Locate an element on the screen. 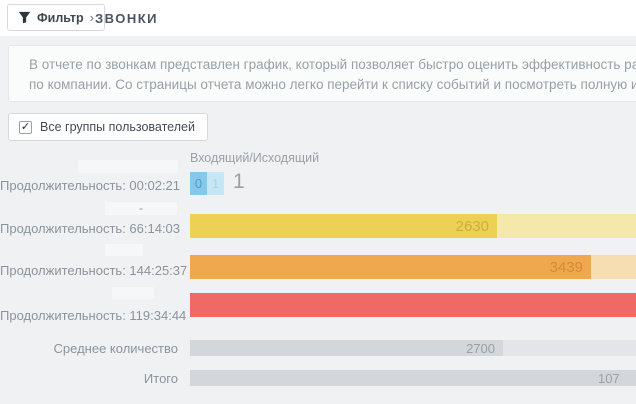 The image size is (636, 404). row1-segment-incoming: 0 is located at coordinates (198, 183).